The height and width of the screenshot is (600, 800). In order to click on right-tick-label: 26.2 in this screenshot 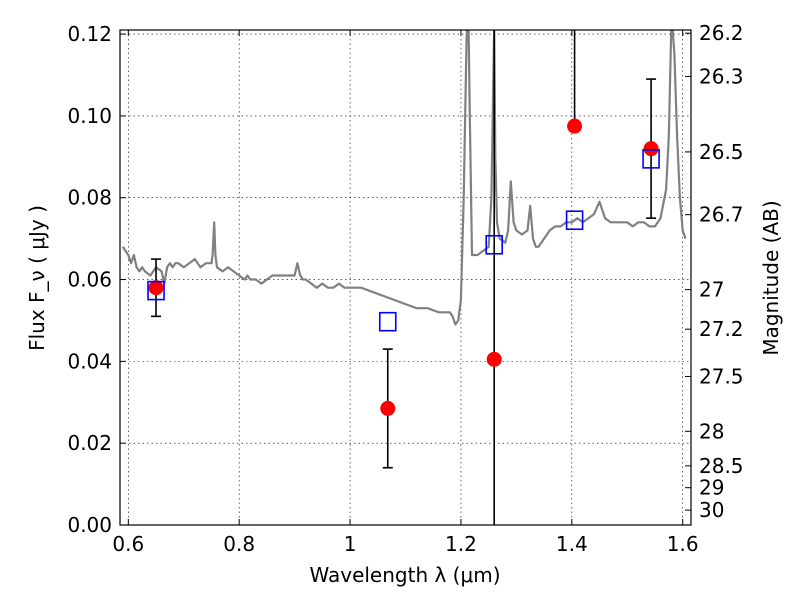, I will do `click(721, 33)`.